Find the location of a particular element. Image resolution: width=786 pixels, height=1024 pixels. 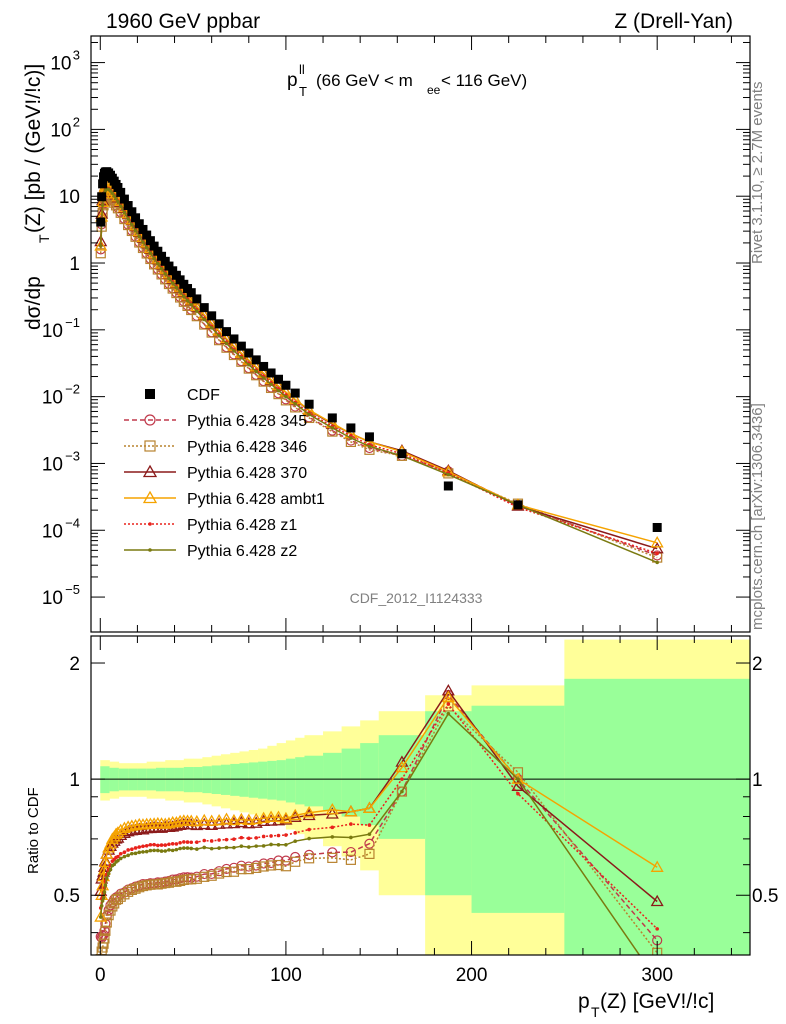

y-tick-base: 1 is located at coordinates (74, 264).